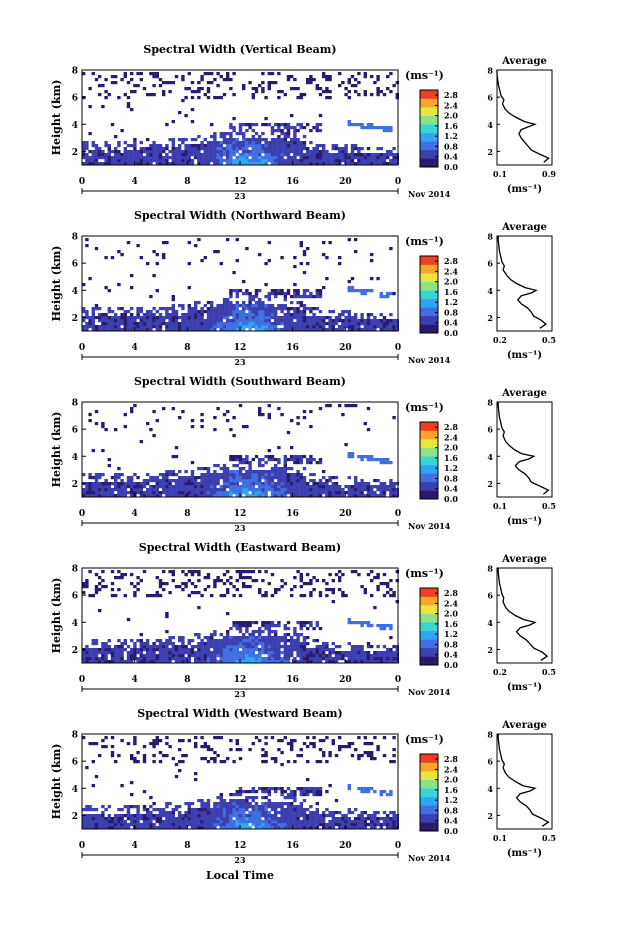  What do you see at coordinates (500, 340) in the screenshot?
I see `profile-x-tick-label: 0.2` at bounding box center [500, 340].